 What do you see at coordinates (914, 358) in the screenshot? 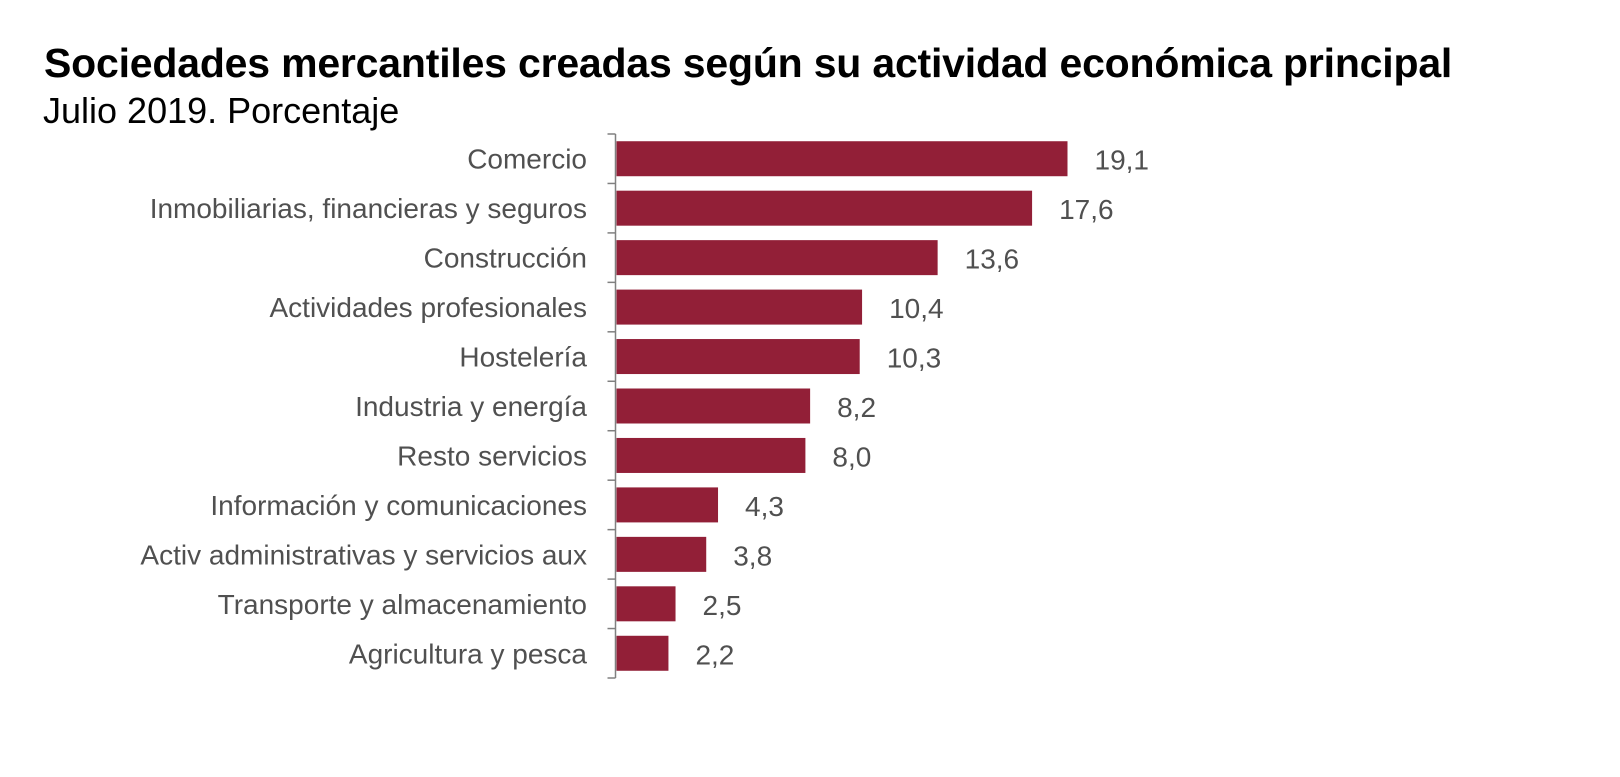
I see `value-label: 10,3` at bounding box center [914, 358].